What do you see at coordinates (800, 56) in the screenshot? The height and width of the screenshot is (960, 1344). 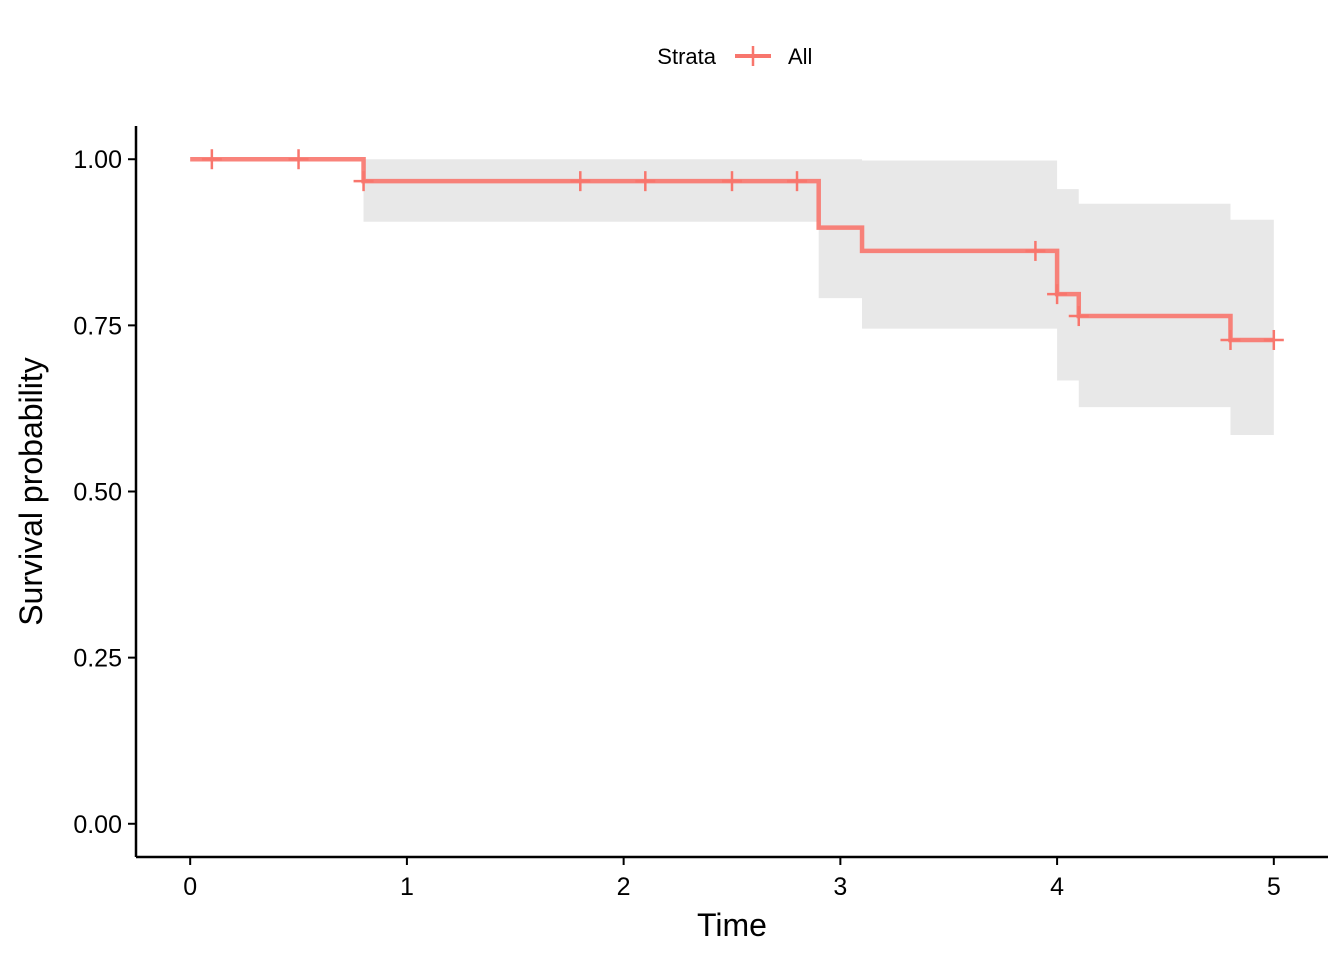 I see `legend-entry-label: All` at bounding box center [800, 56].